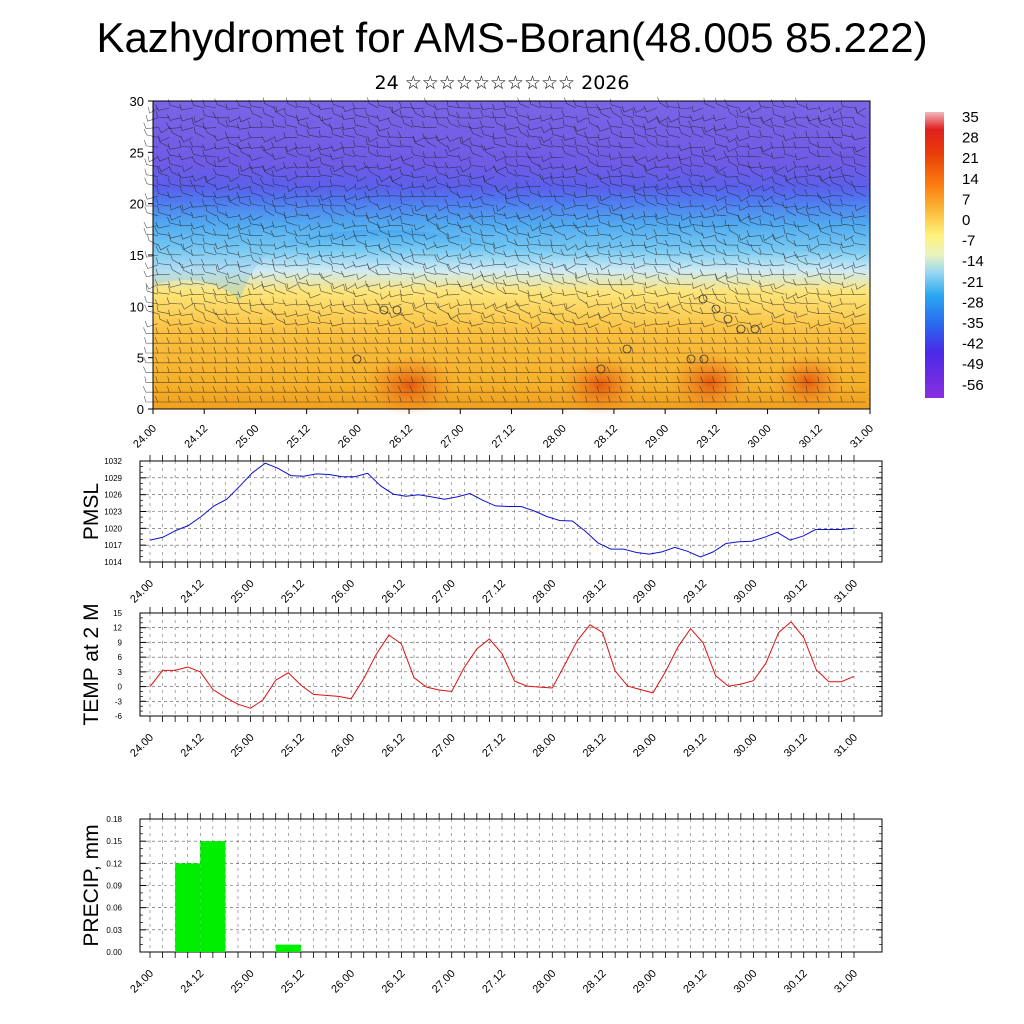  I want to click on x-tick-label: 25.00, so click(243, 746).